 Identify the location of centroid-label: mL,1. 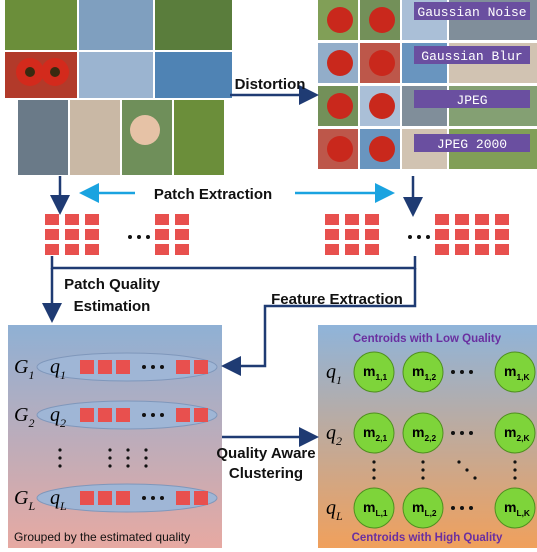
(375, 508).